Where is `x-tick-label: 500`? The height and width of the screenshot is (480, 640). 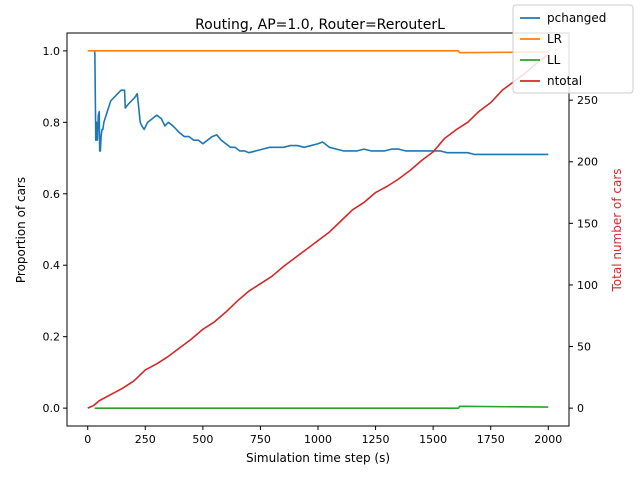
x-tick-label: 500 is located at coordinates (202, 439).